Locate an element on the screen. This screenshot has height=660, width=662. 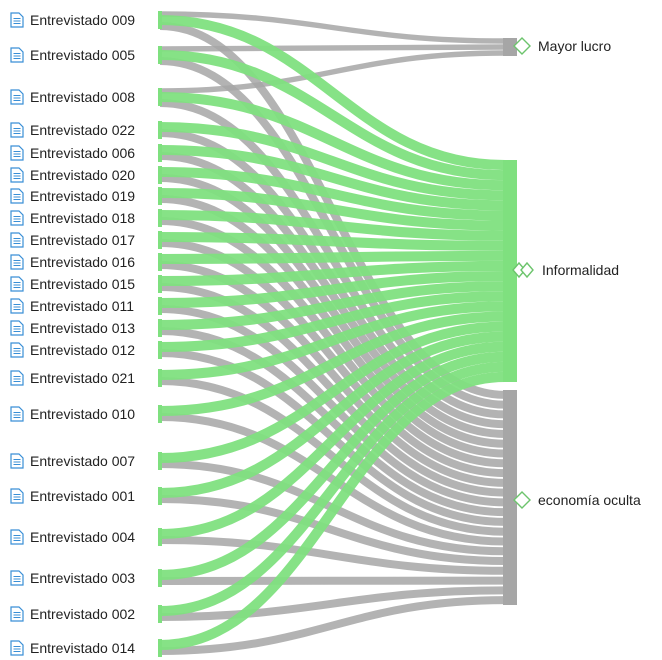
source-label: Entrevistado 022 is located at coordinates (83, 130).